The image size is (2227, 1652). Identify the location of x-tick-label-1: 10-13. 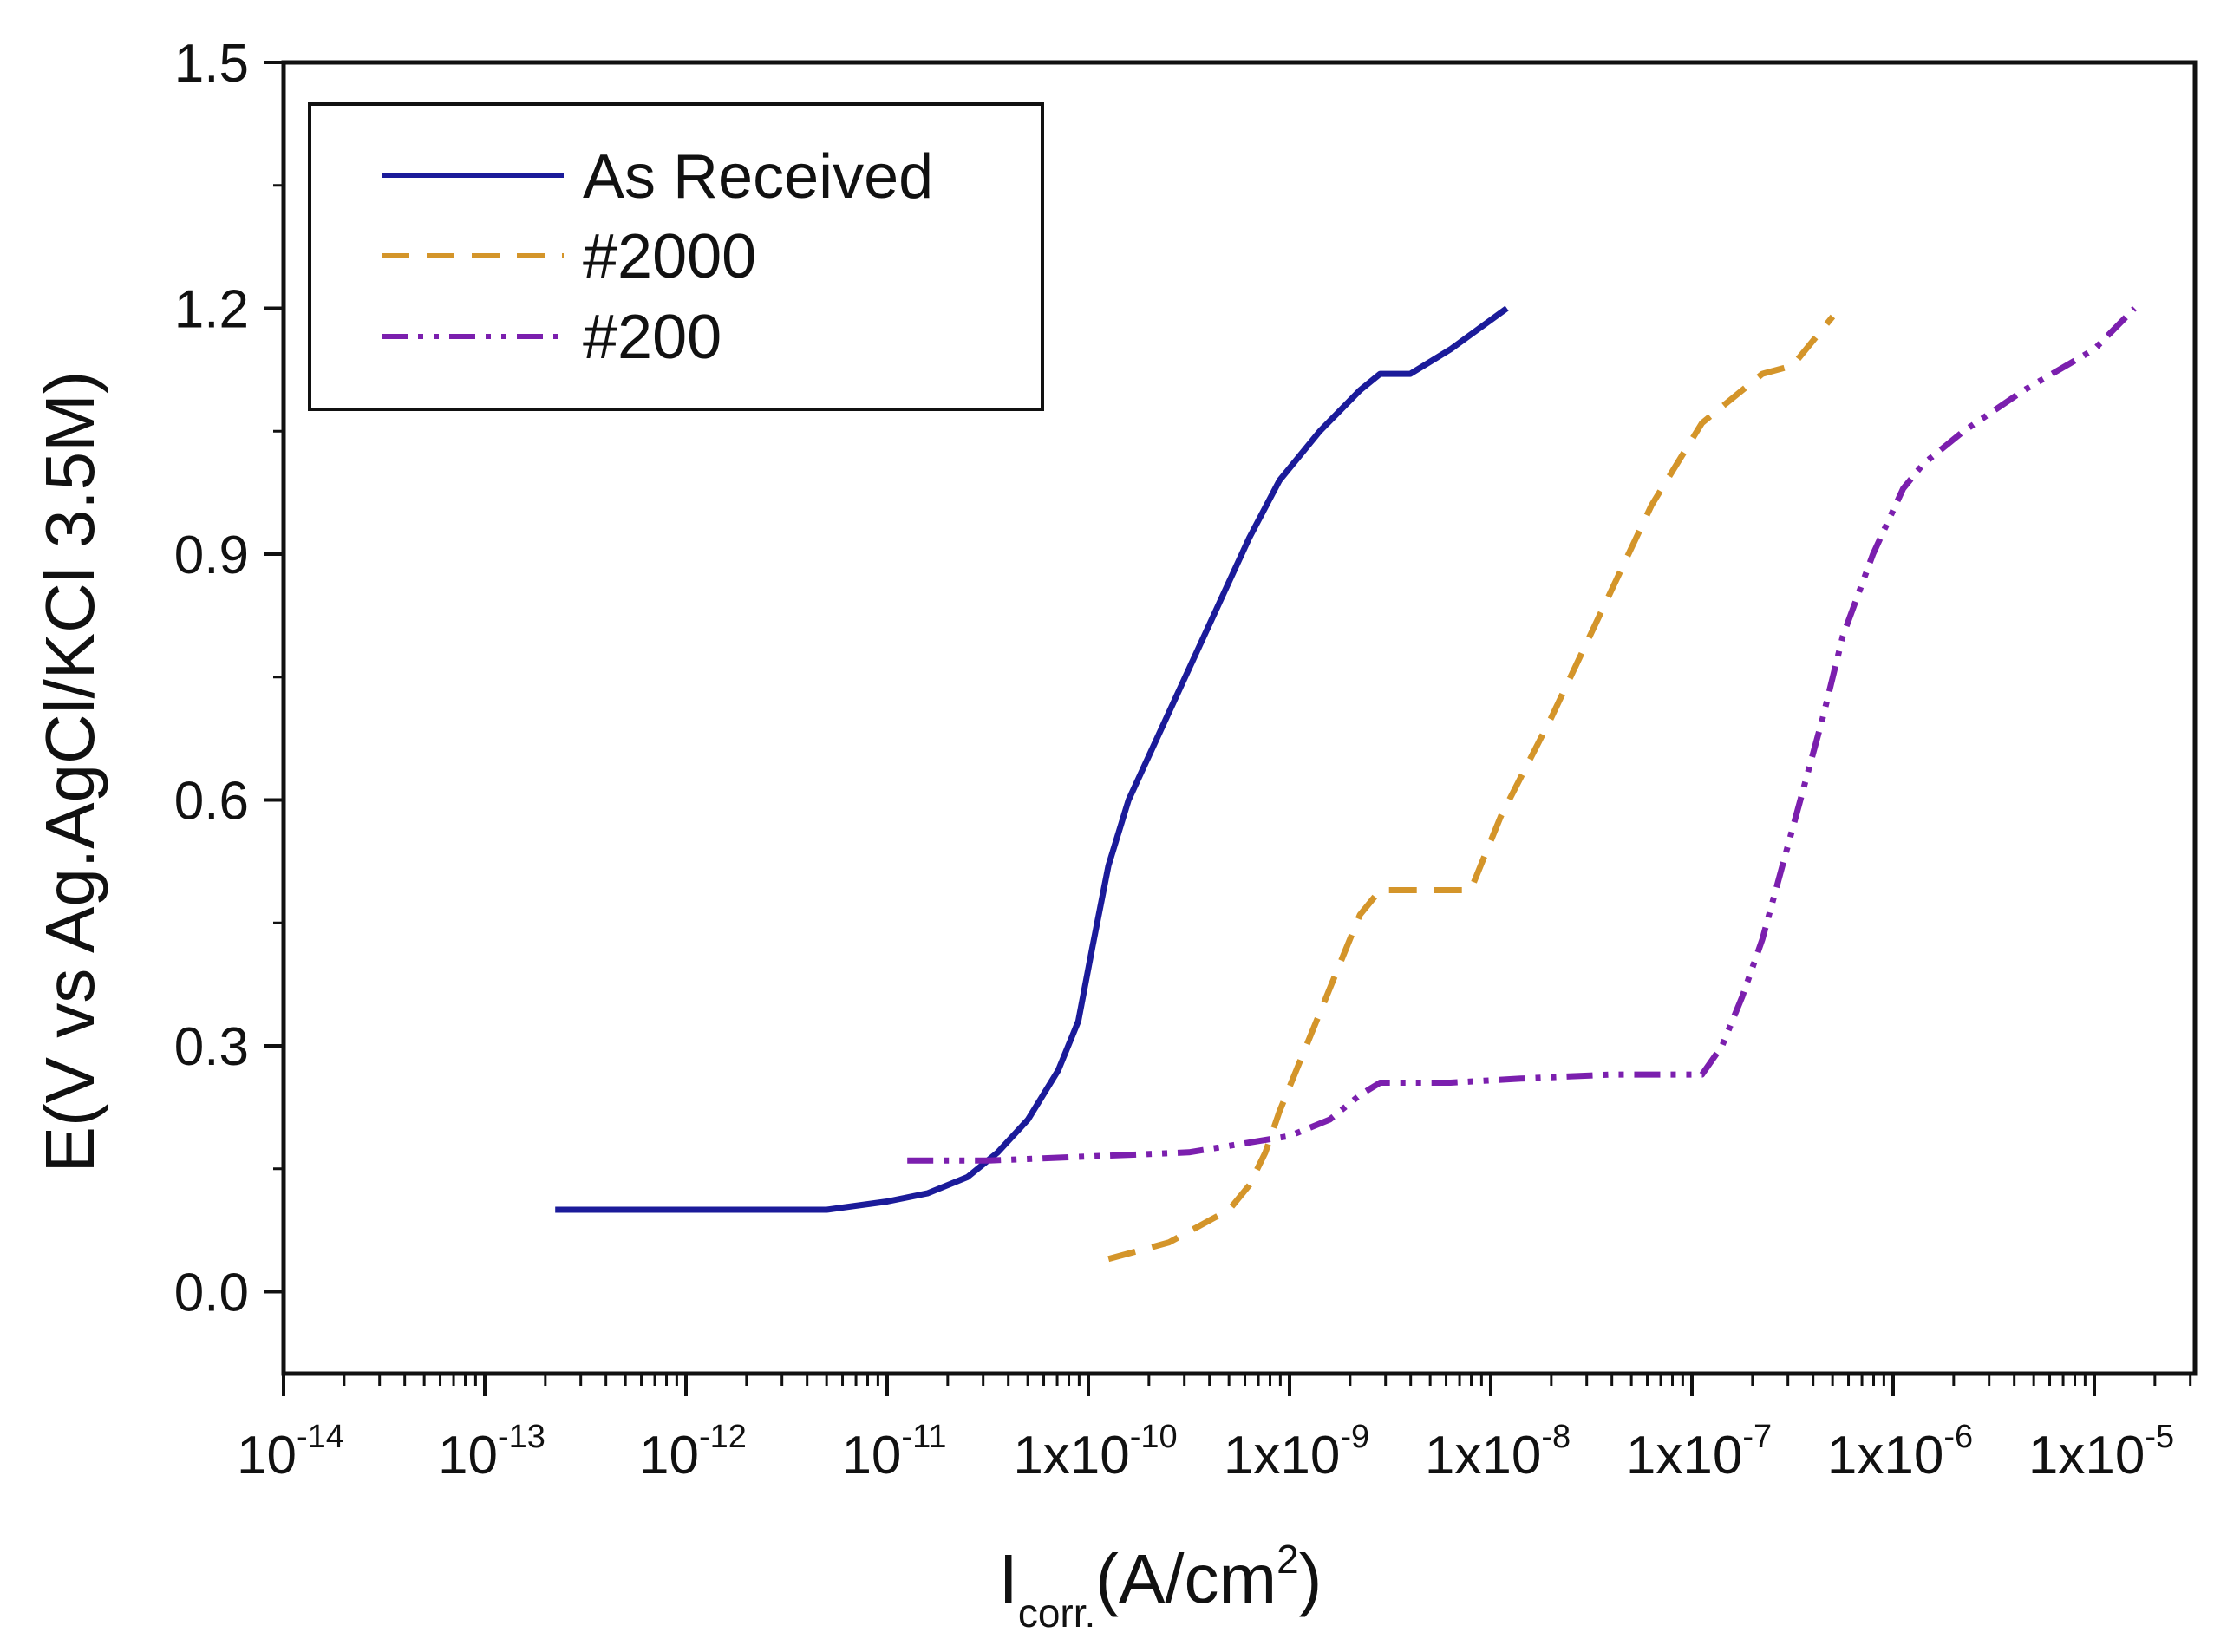
(492, 1452).